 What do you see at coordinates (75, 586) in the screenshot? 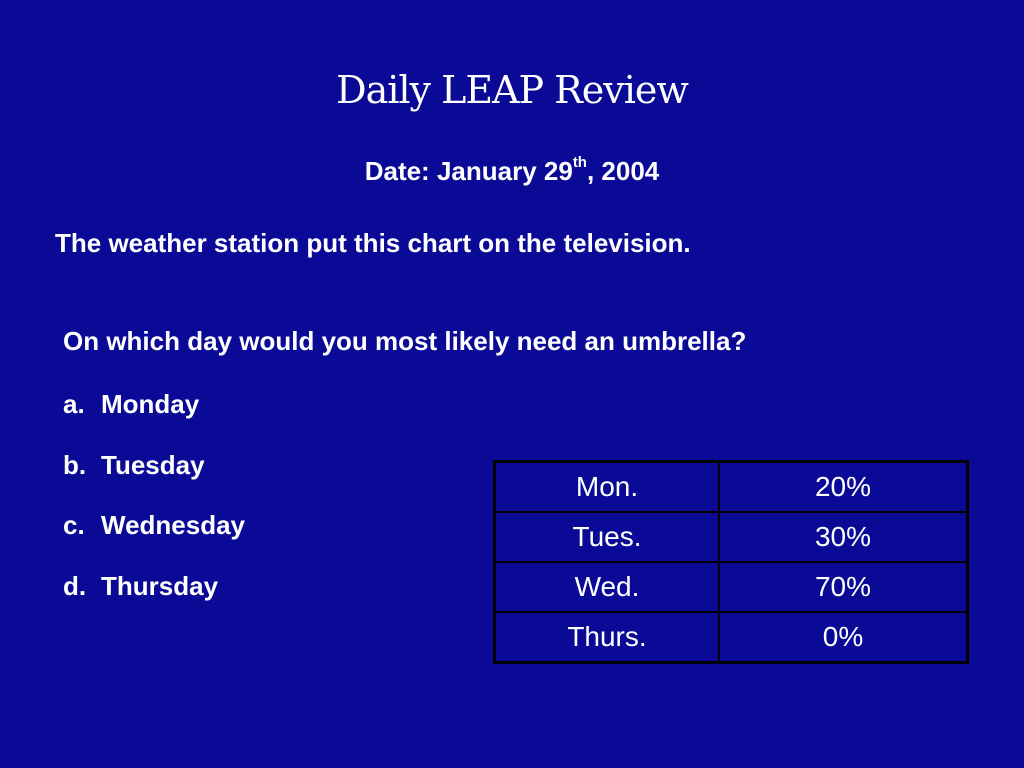
I see `choice-letter: d.` at bounding box center [75, 586].